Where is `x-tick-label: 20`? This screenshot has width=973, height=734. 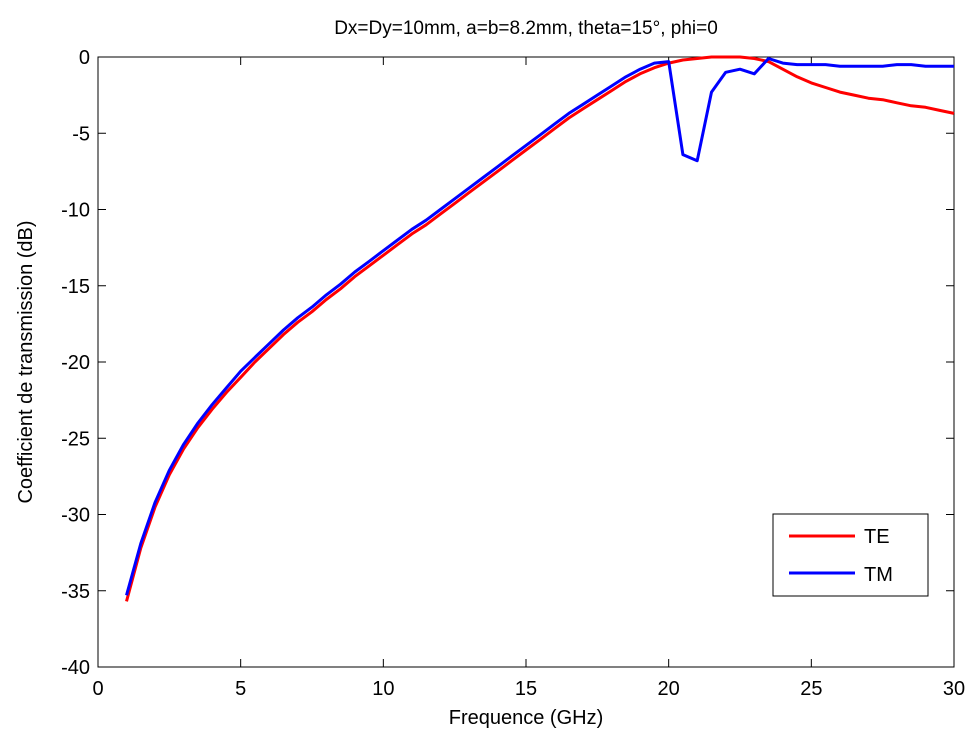 x-tick-label: 20 is located at coordinates (669, 689).